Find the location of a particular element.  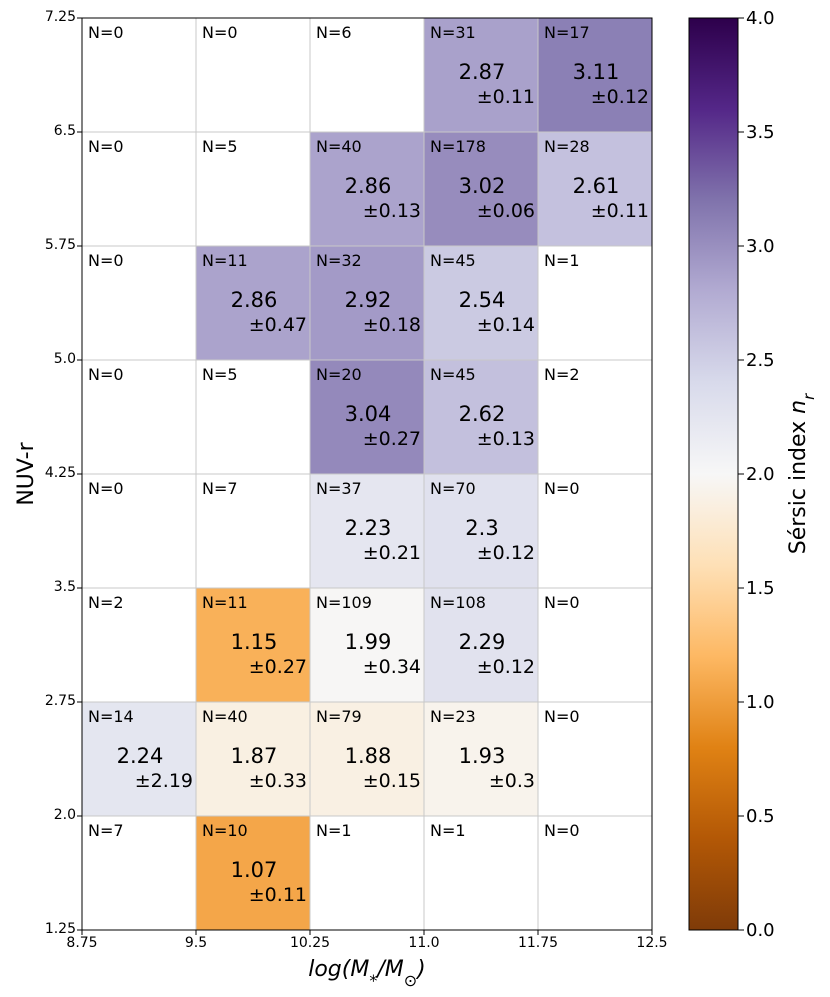

cell-count-label: N=7 is located at coordinates (220, 488).